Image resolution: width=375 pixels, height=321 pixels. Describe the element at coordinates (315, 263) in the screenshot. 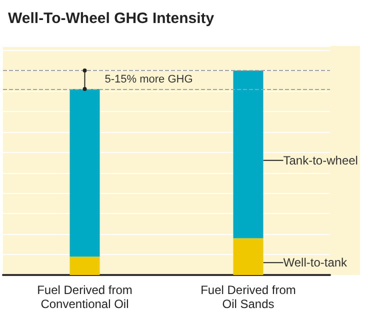

I see `series-label: Well-to-tank` at that location.